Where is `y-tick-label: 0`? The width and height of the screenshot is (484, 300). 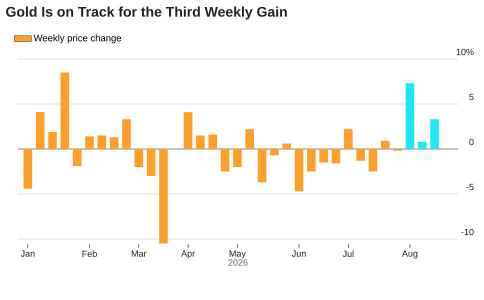
y-tick-label: 0 is located at coordinates (471, 142).